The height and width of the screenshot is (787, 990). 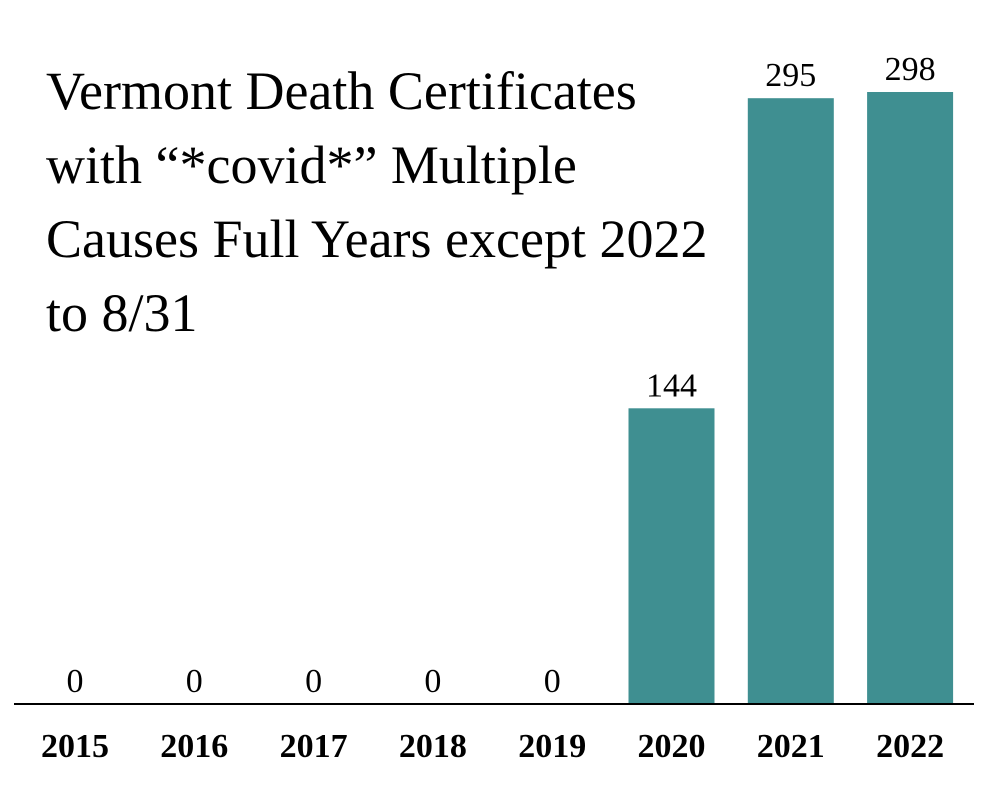 I want to click on value-label-2021: 295, so click(x=790, y=75).